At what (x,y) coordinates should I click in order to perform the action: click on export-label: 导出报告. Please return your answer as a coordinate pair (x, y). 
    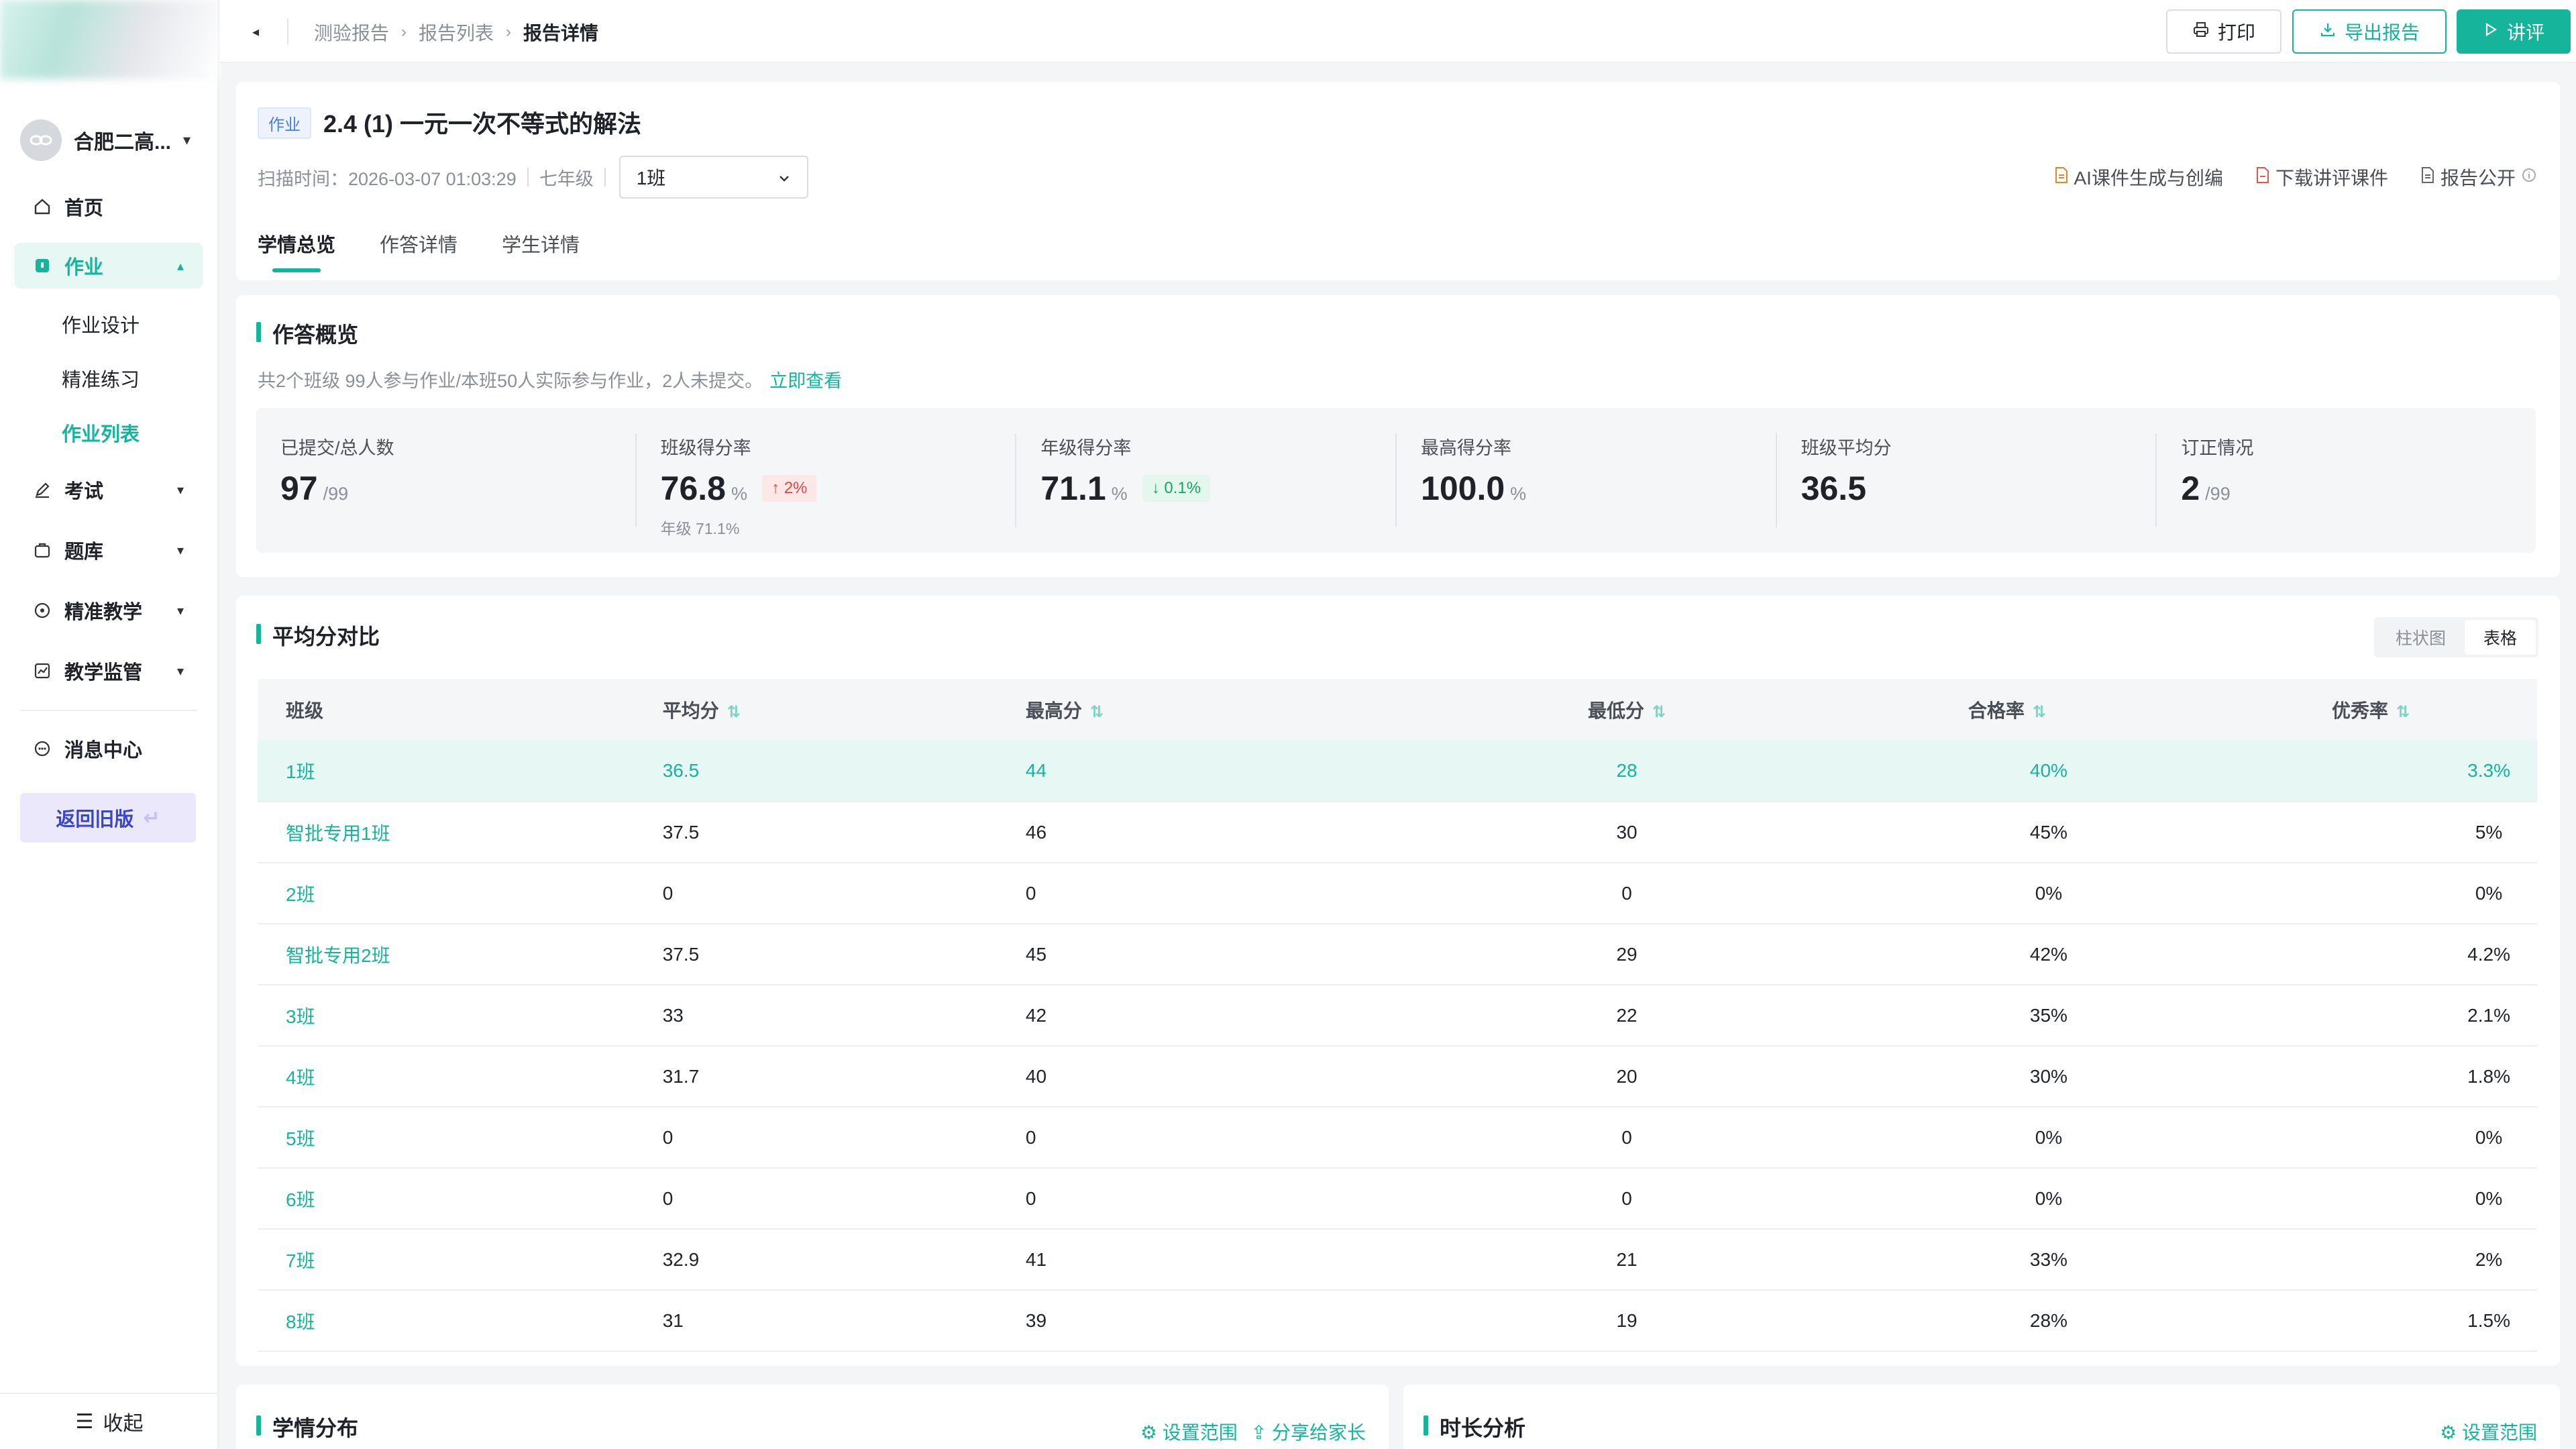
    Looking at the image, I should click on (2382, 32).